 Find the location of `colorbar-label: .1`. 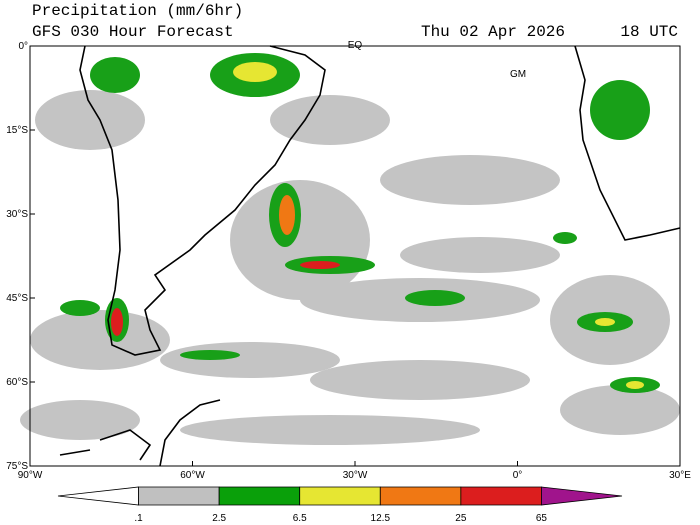

colorbar-label: .1 is located at coordinates (138, 518).